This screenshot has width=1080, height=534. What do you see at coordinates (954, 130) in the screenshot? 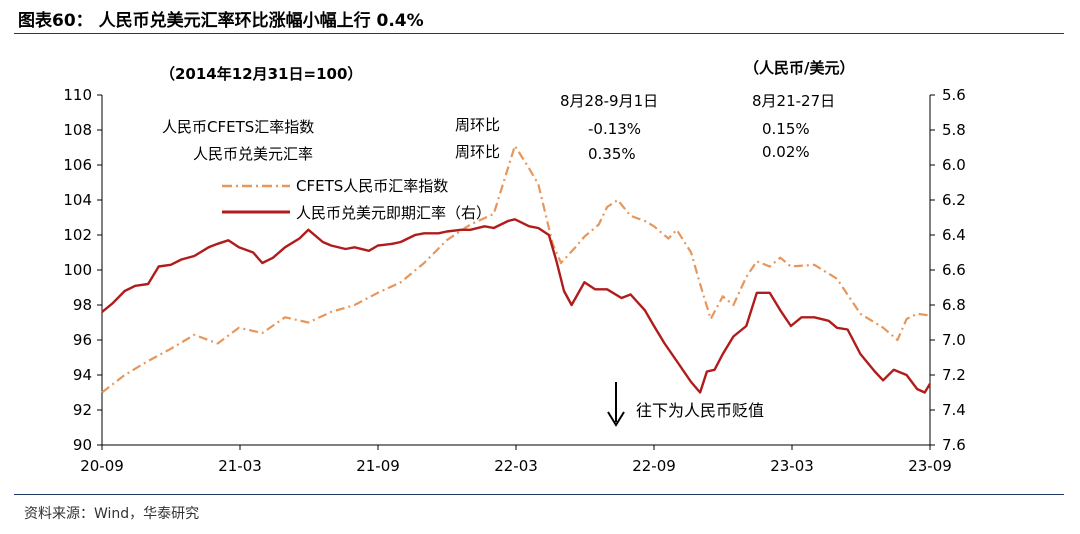
I see `y-right-tick-label: 5.8` at bounding box center [954, 130].